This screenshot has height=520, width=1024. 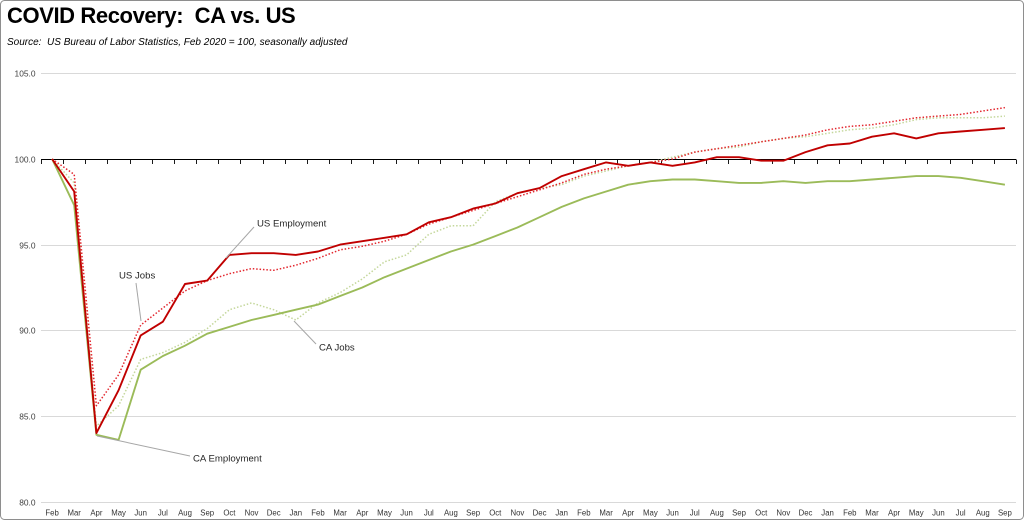 What do you see at coordinates (27, 417) in the screenshot?
I see `y-tick-label: 85.0` at bounding box center [27, 417].